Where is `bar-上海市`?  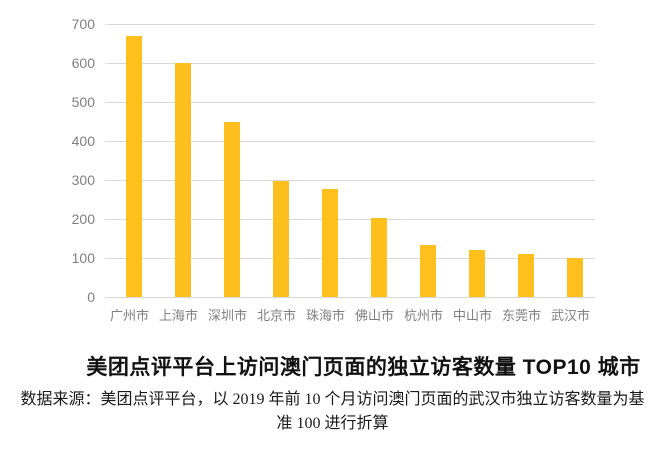 bar-上海市 is located at coordinates (182, 180).